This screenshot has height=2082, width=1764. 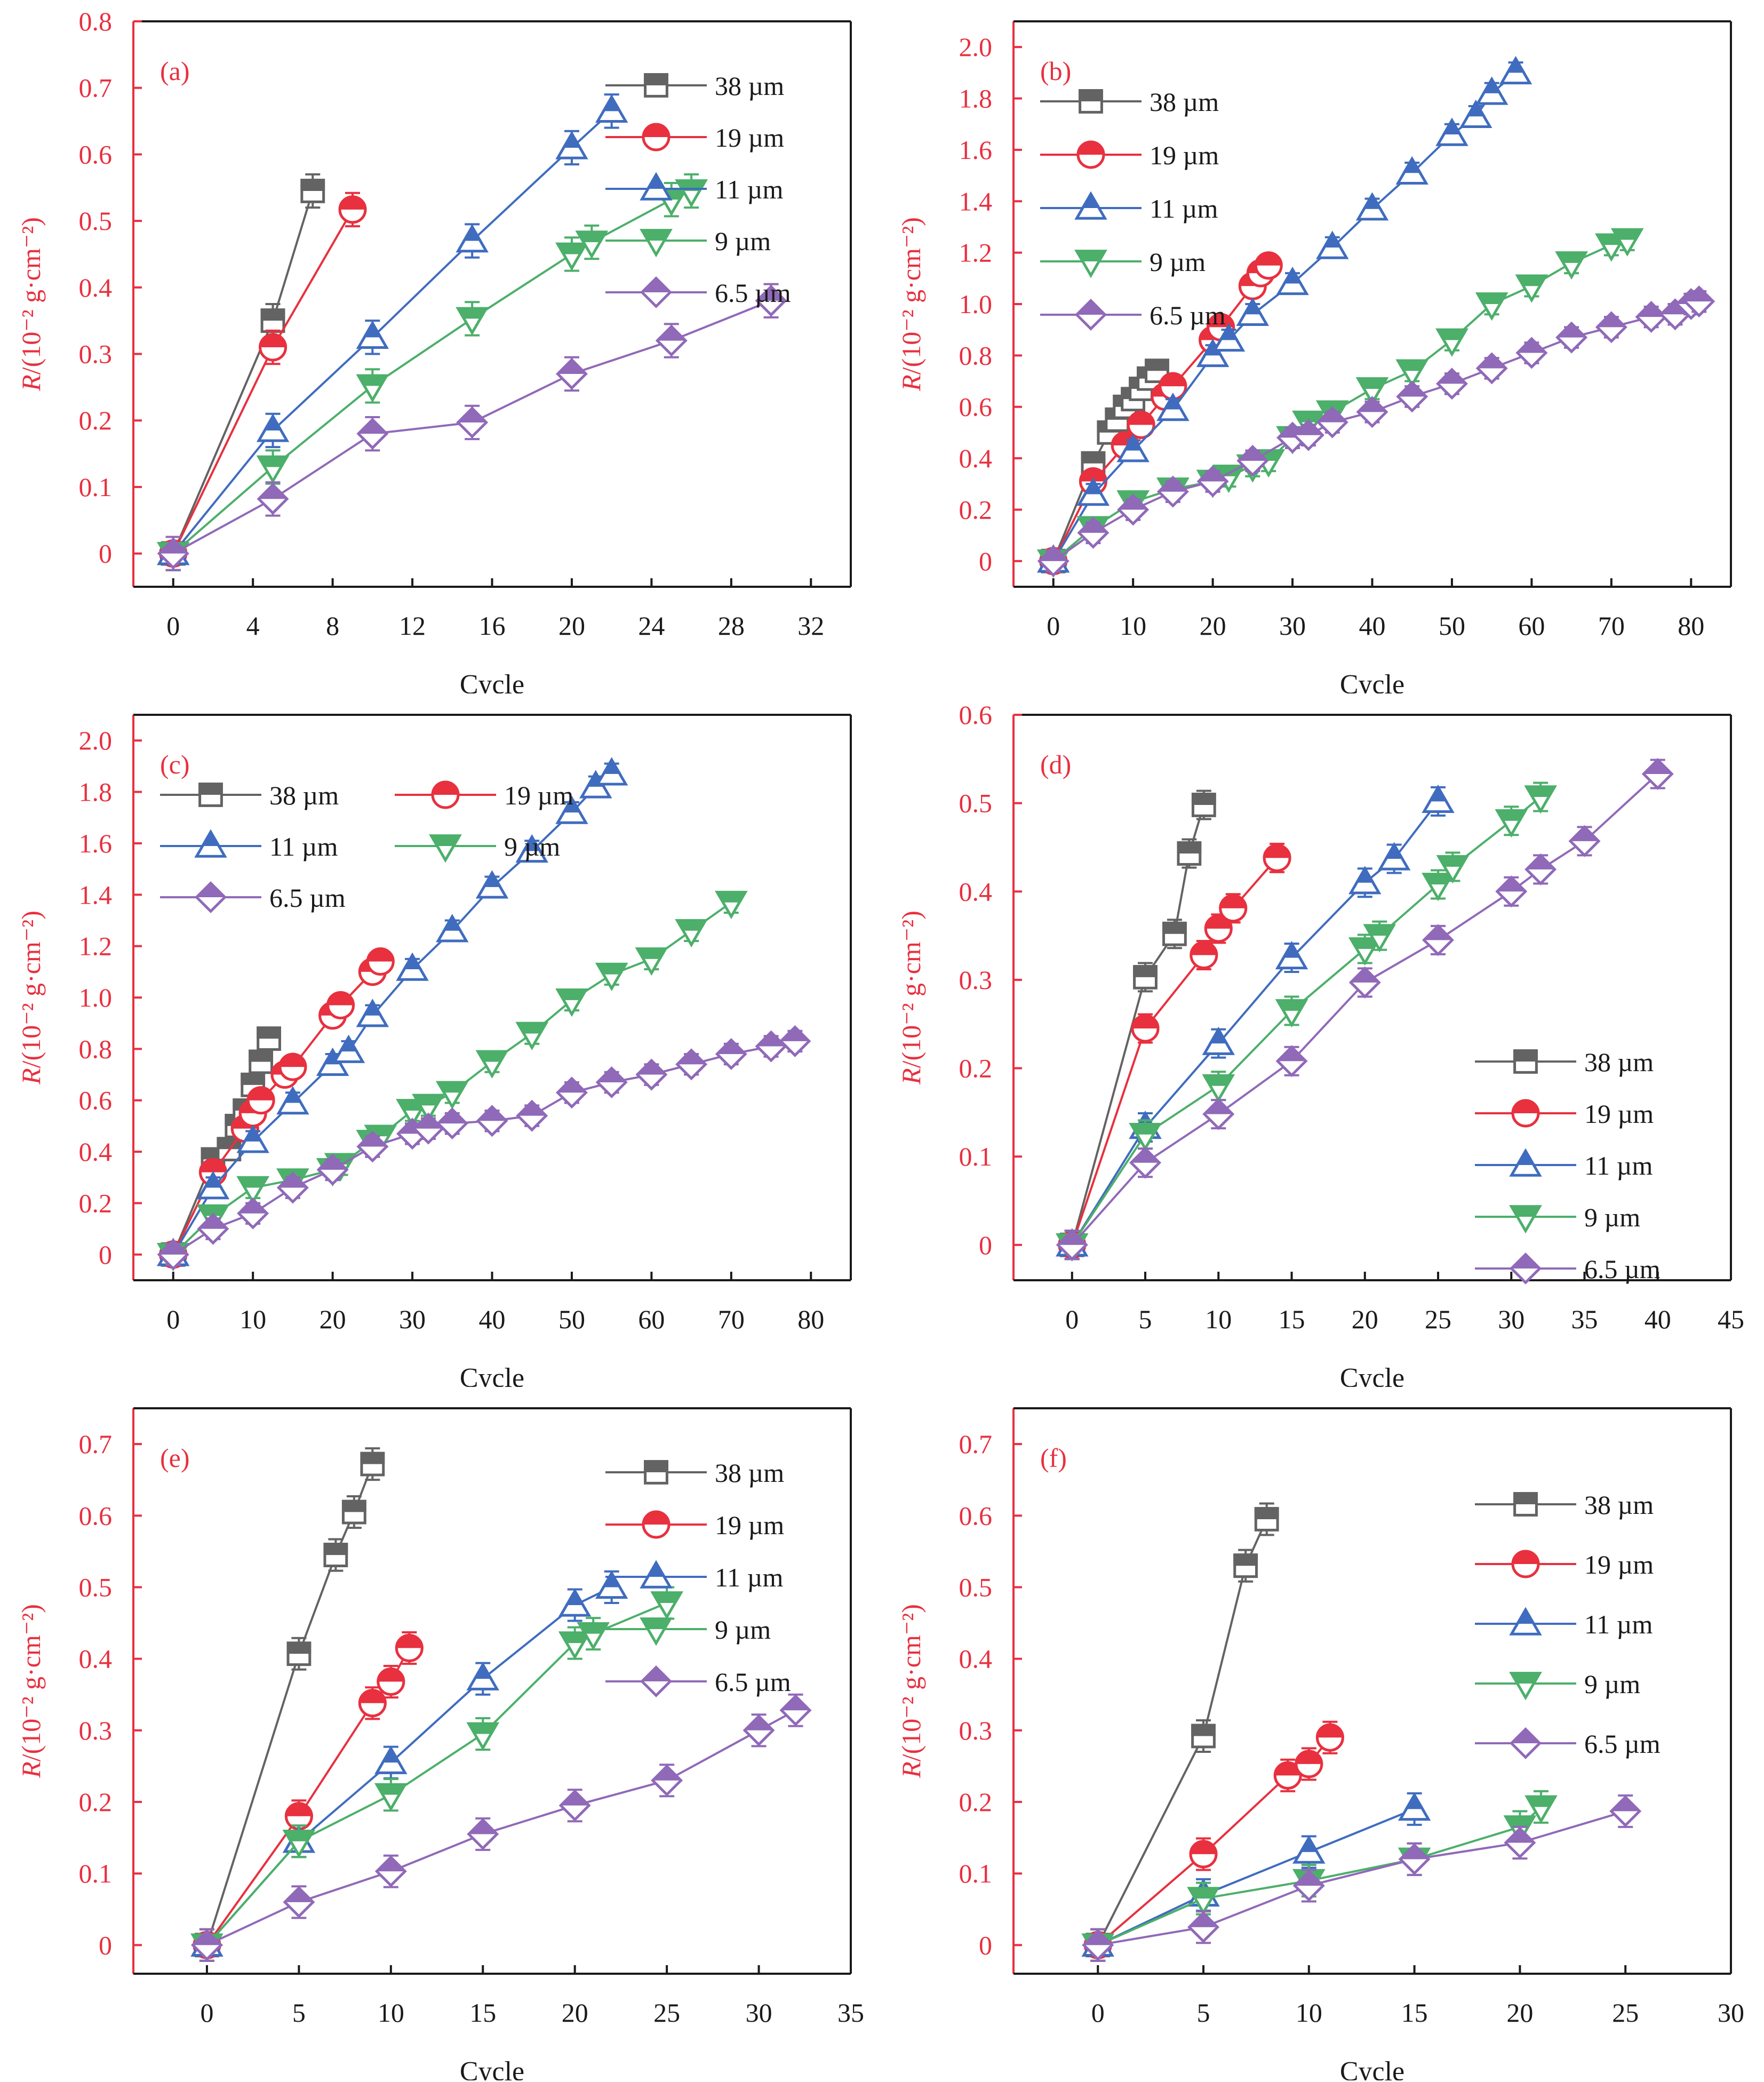 I want to click on x-tick-label: 16, so click(x=492, y=626).